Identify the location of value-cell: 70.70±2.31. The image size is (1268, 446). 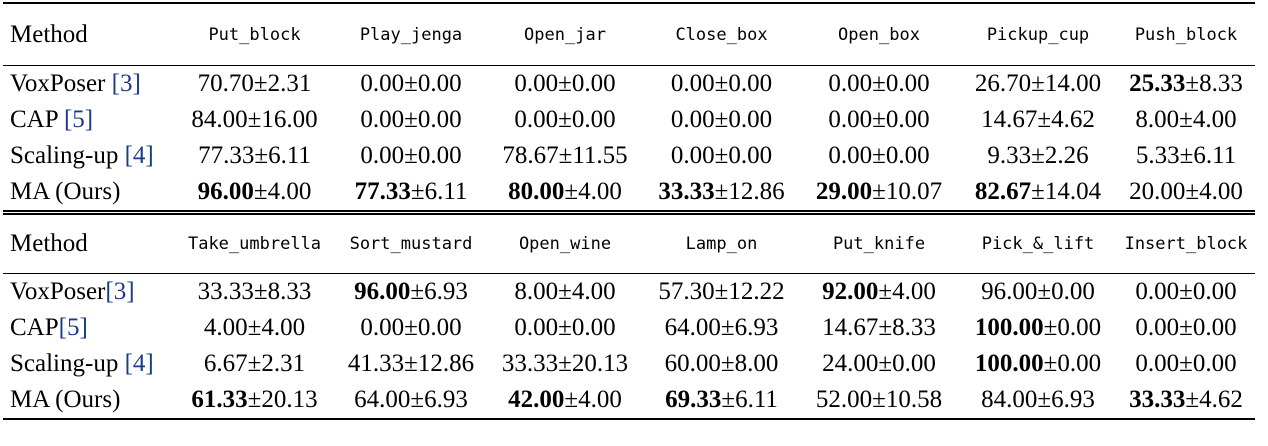
(254, 83).